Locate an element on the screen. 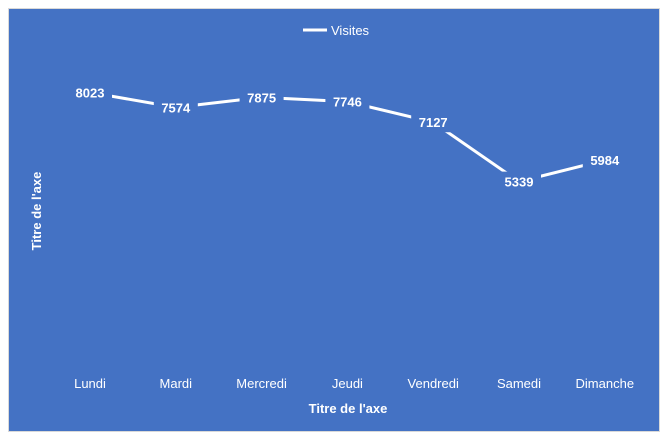 This screenshot has width=669, height=441. data-label: 5984 is located at coordinates (605, 160).